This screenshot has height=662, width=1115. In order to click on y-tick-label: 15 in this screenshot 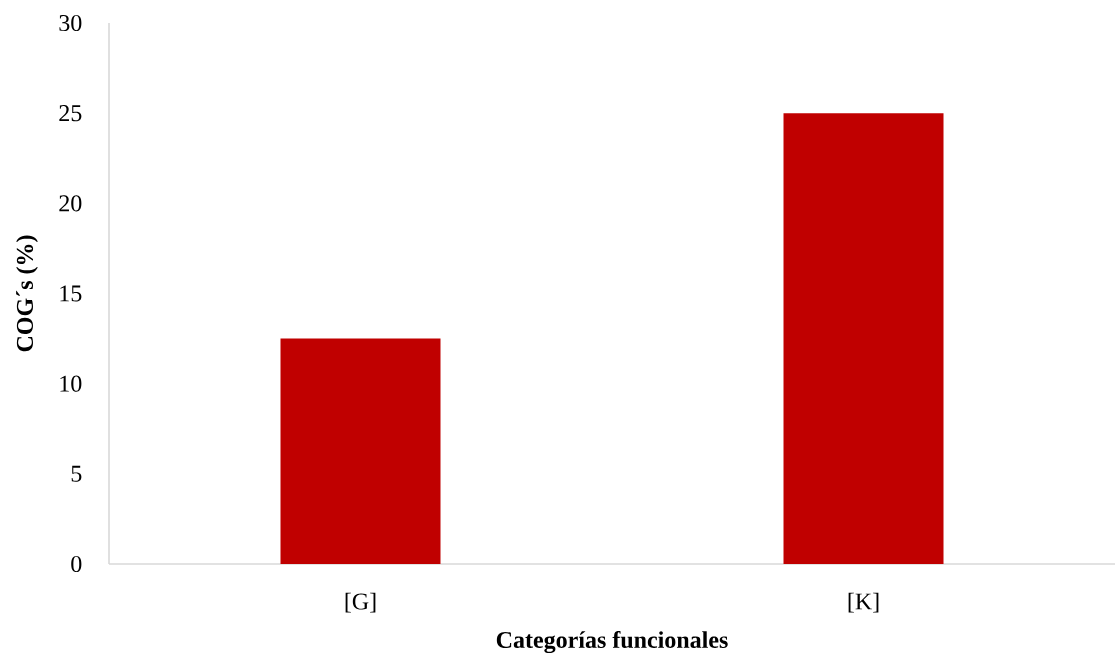, I will do `click(71, 293)`.